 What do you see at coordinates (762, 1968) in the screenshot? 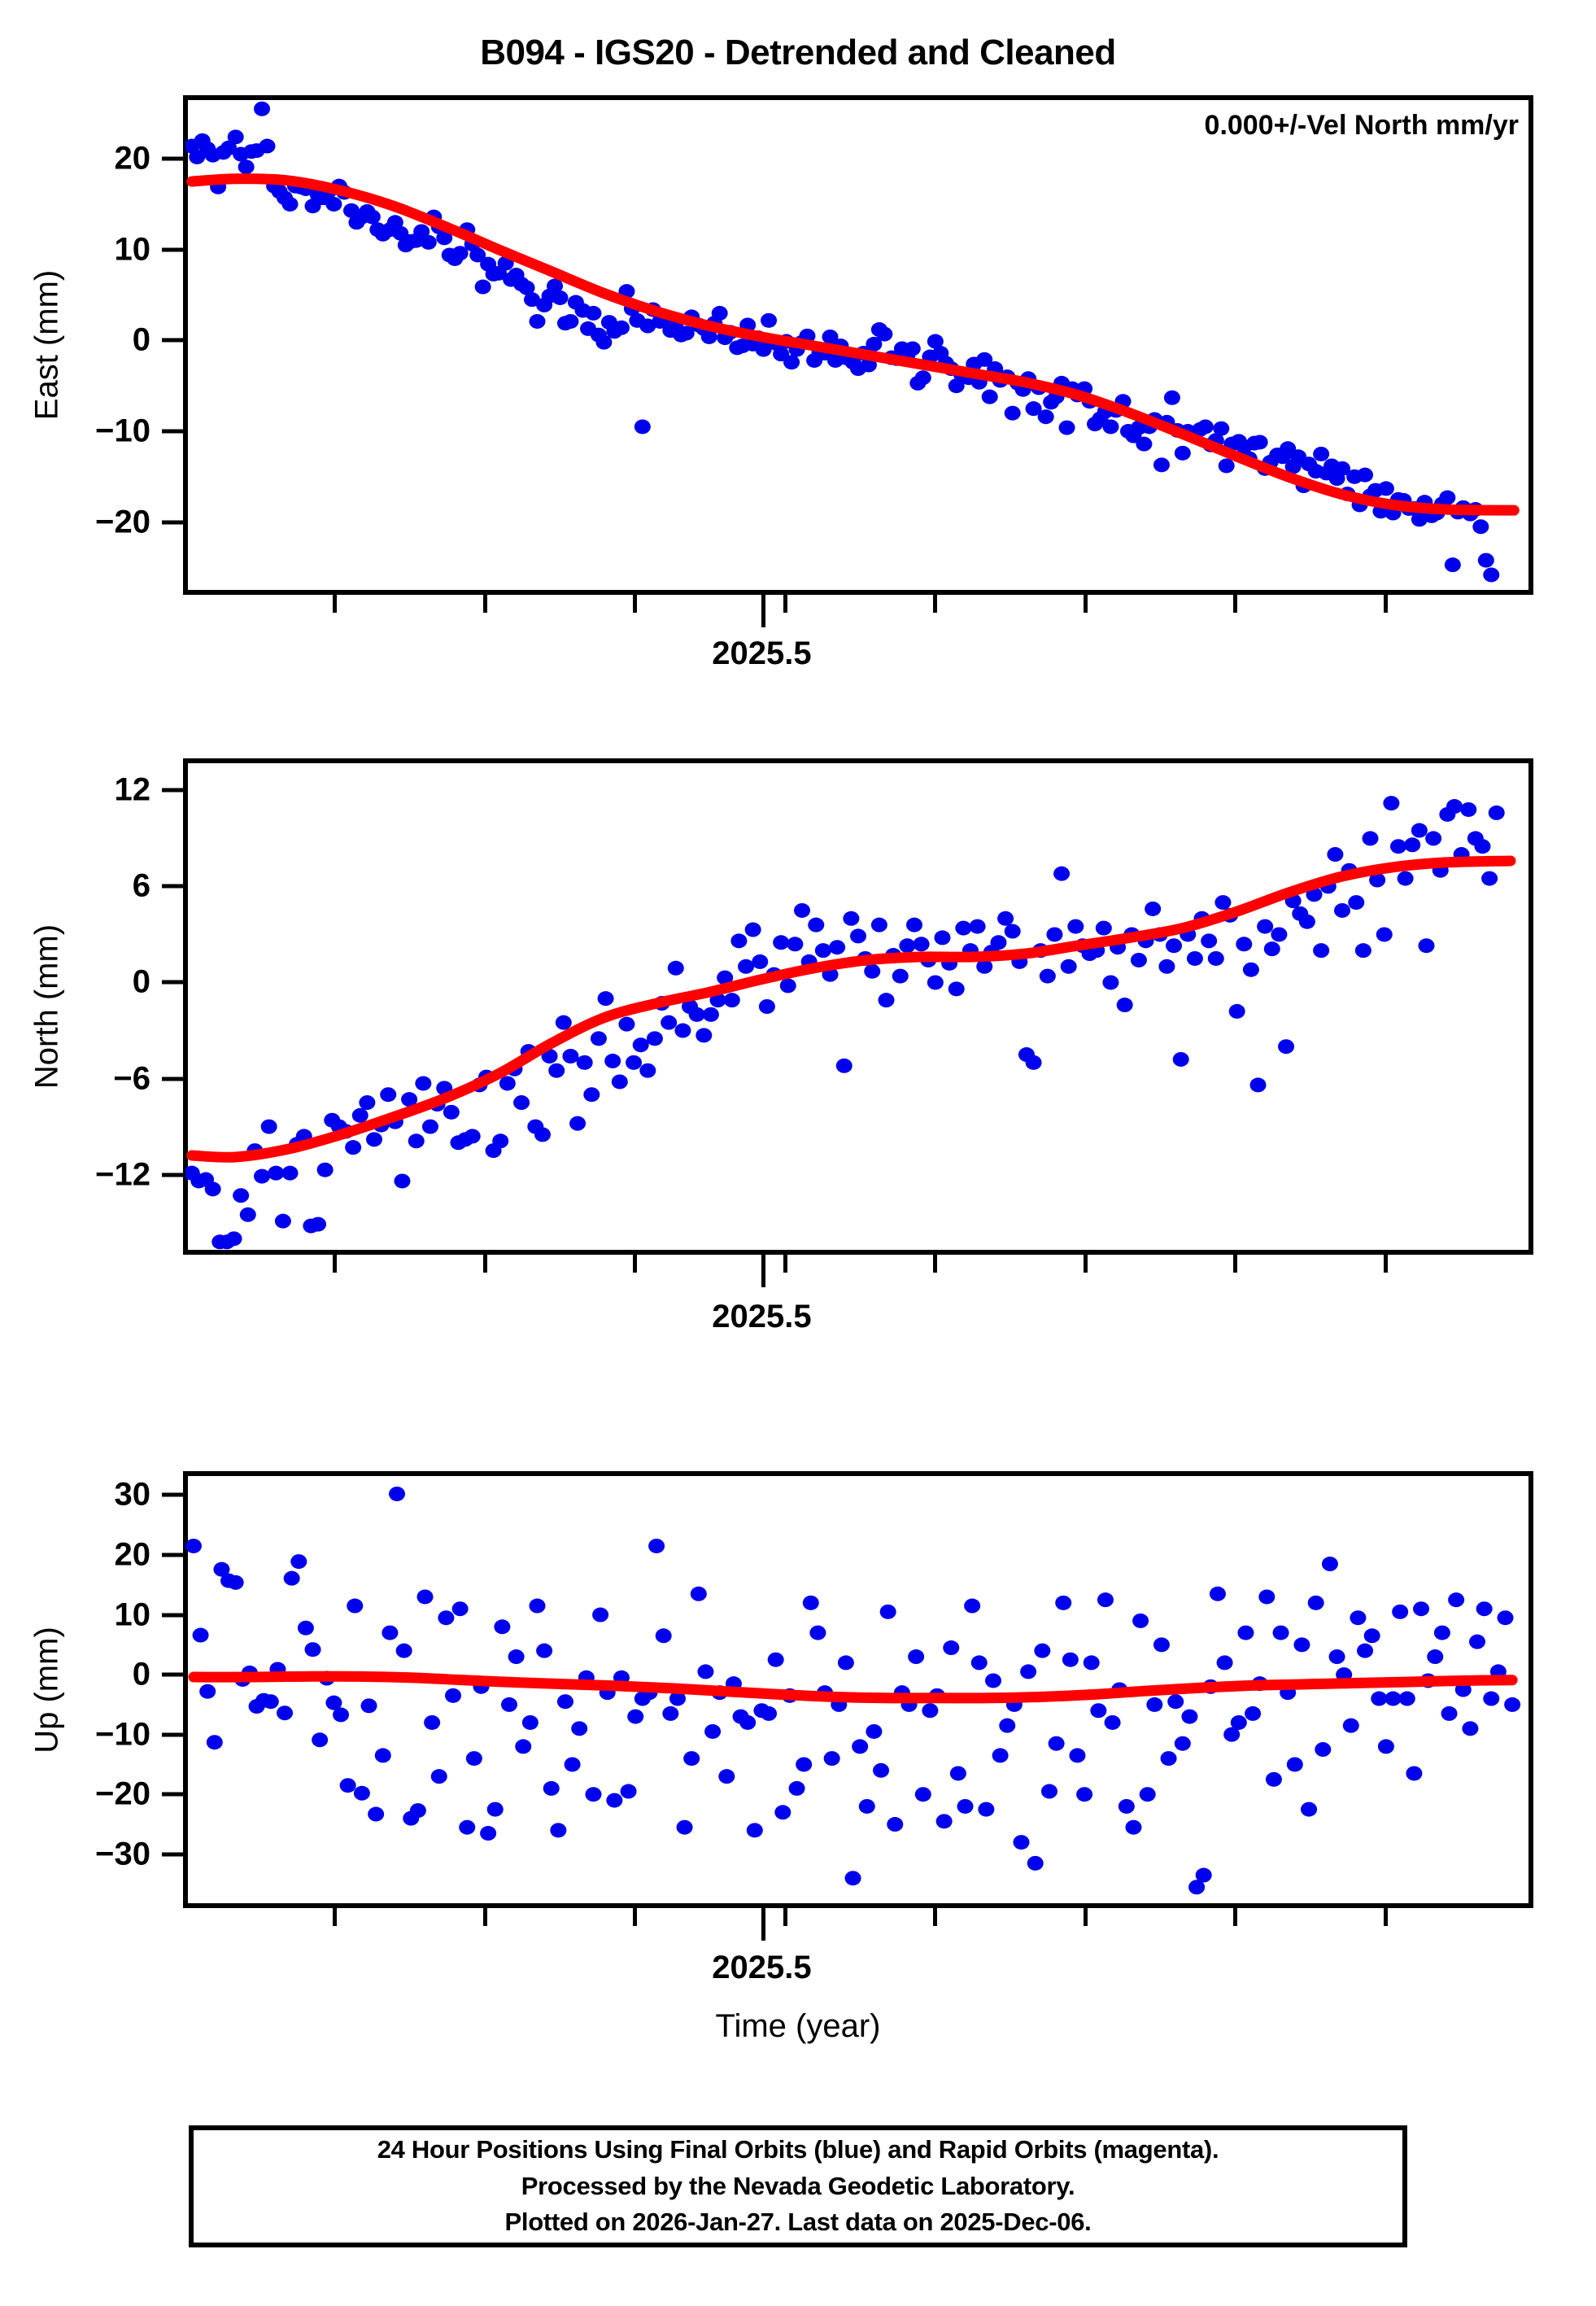
I see `x-tick-label: 2025.5` at bounding box center [762, 1968].